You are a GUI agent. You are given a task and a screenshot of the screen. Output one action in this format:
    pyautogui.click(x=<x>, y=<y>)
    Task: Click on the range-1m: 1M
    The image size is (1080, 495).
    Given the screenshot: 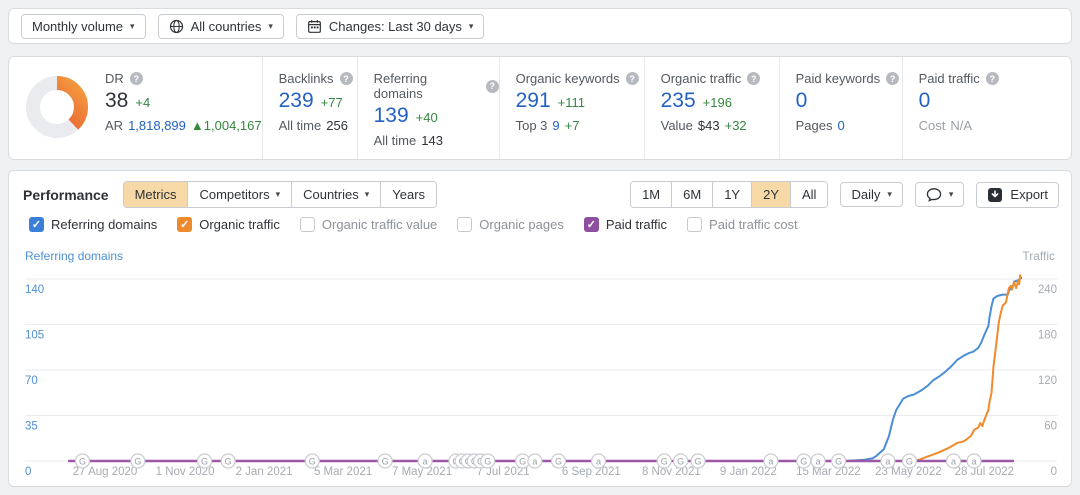 What is the action you would take?
    pyautogui.click(x=651, y=194)
    